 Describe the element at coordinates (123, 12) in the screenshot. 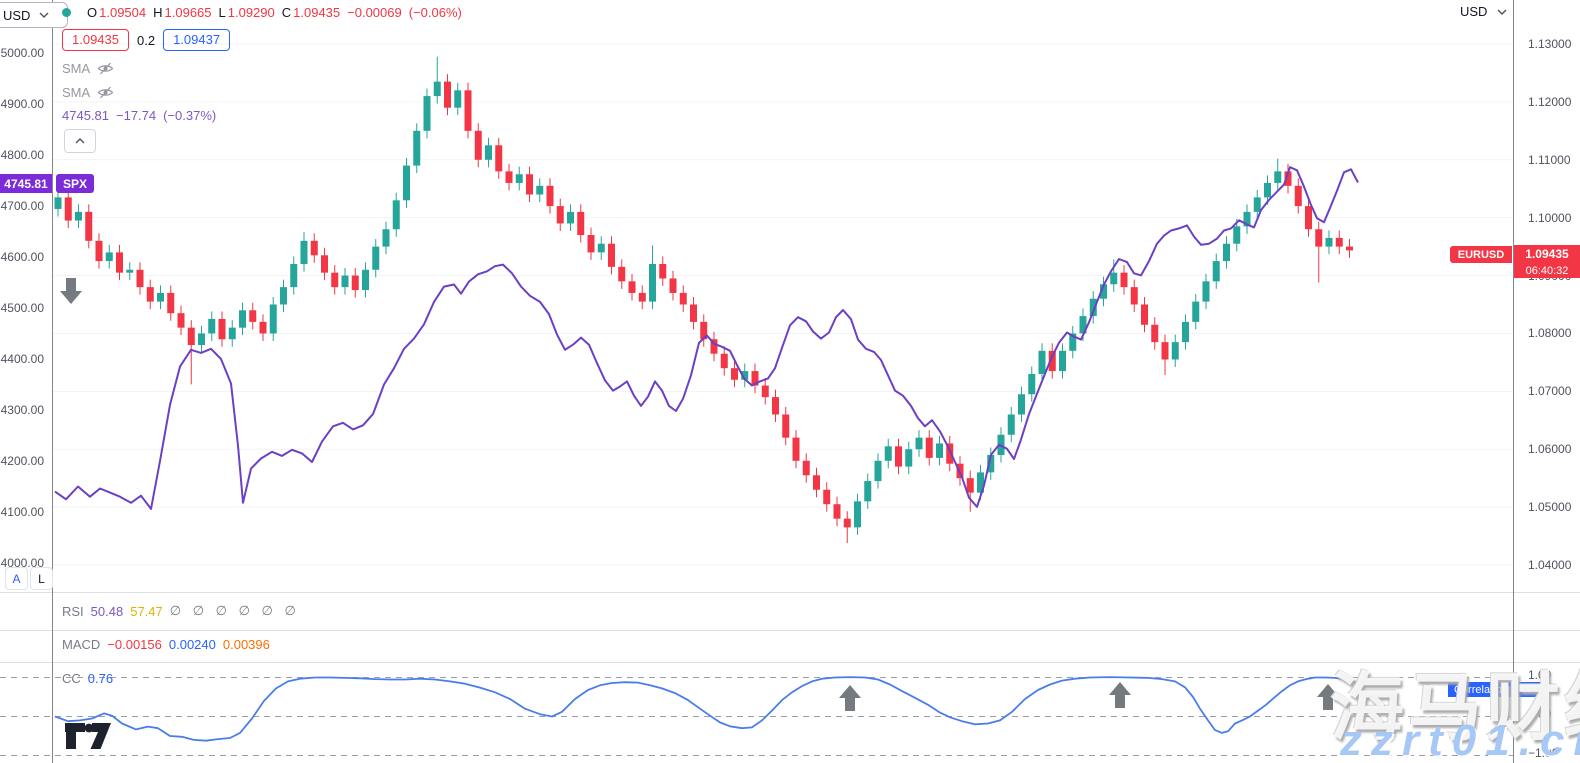

I see `open-value: 1.09504` at that location.